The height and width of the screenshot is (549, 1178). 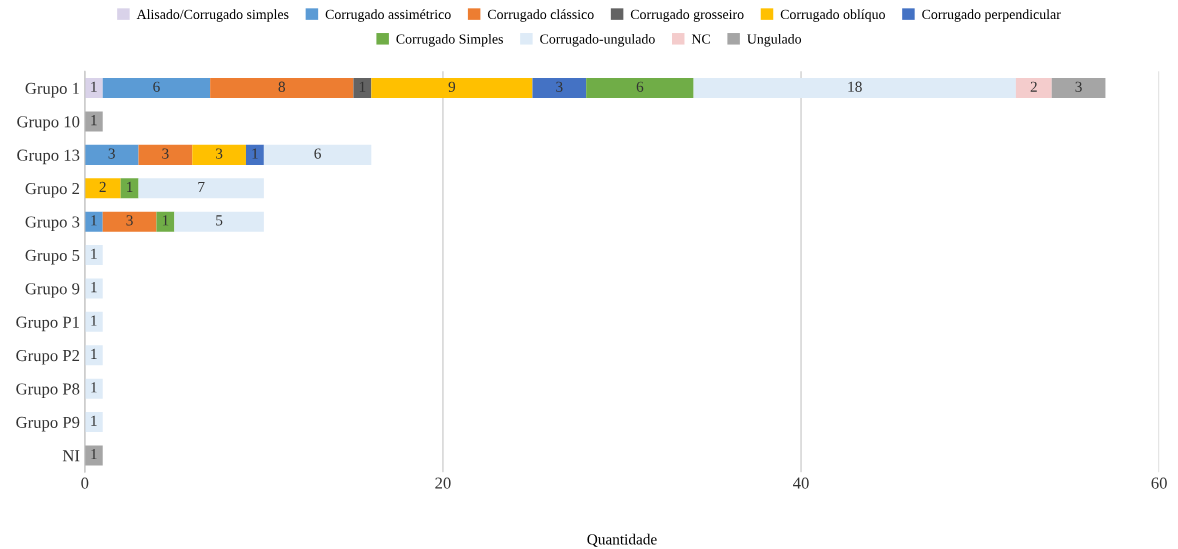 What do you see at coordinates (52, 290) in the screenshot?
I see `y-tick-label: Grupo 9` at bounding box center [52, 290].